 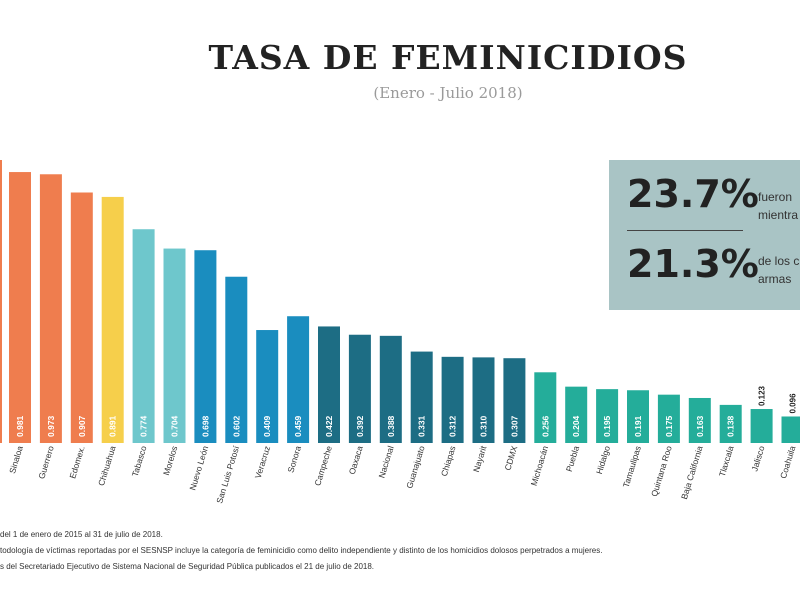 What do you see at coordinates (793, 403) in the screenshot?
I see `bar-value-label: 0.096` at bounding box center [793, 403].